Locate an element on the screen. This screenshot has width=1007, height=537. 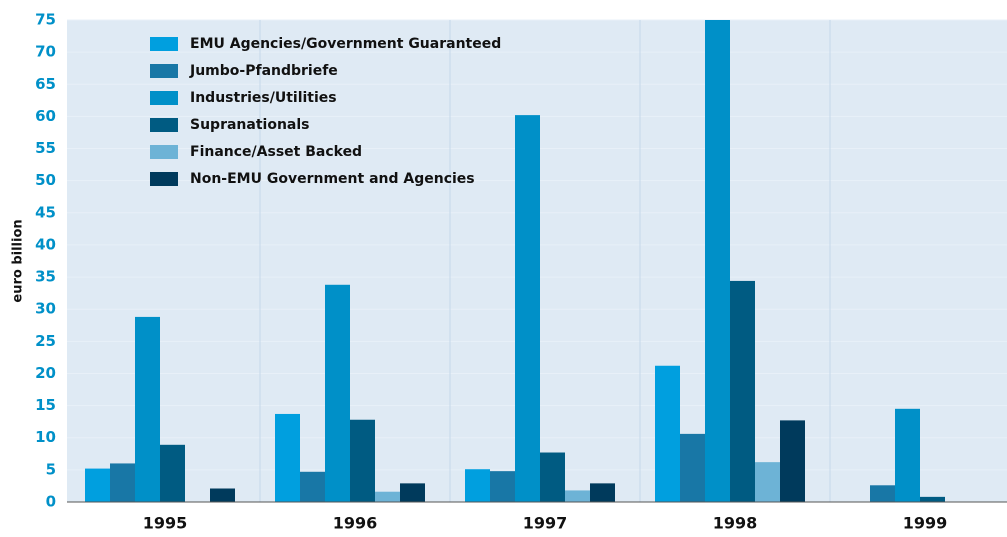
y-tick-label: 30 is located at coordinates (45, 309).